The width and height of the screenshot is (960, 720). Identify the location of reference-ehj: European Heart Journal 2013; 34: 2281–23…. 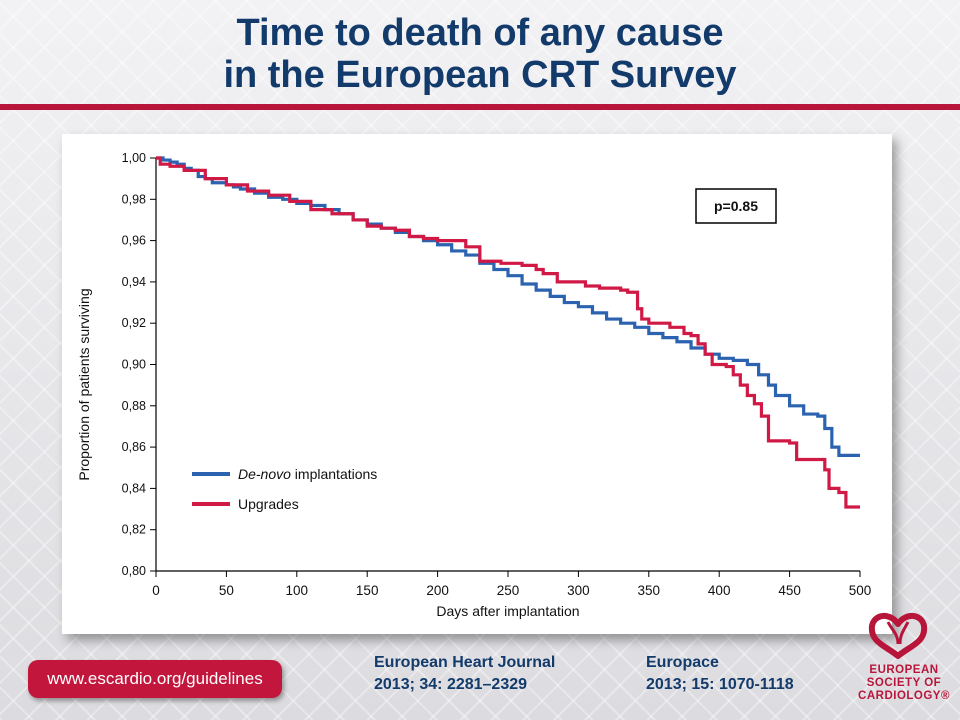
(464, 674).